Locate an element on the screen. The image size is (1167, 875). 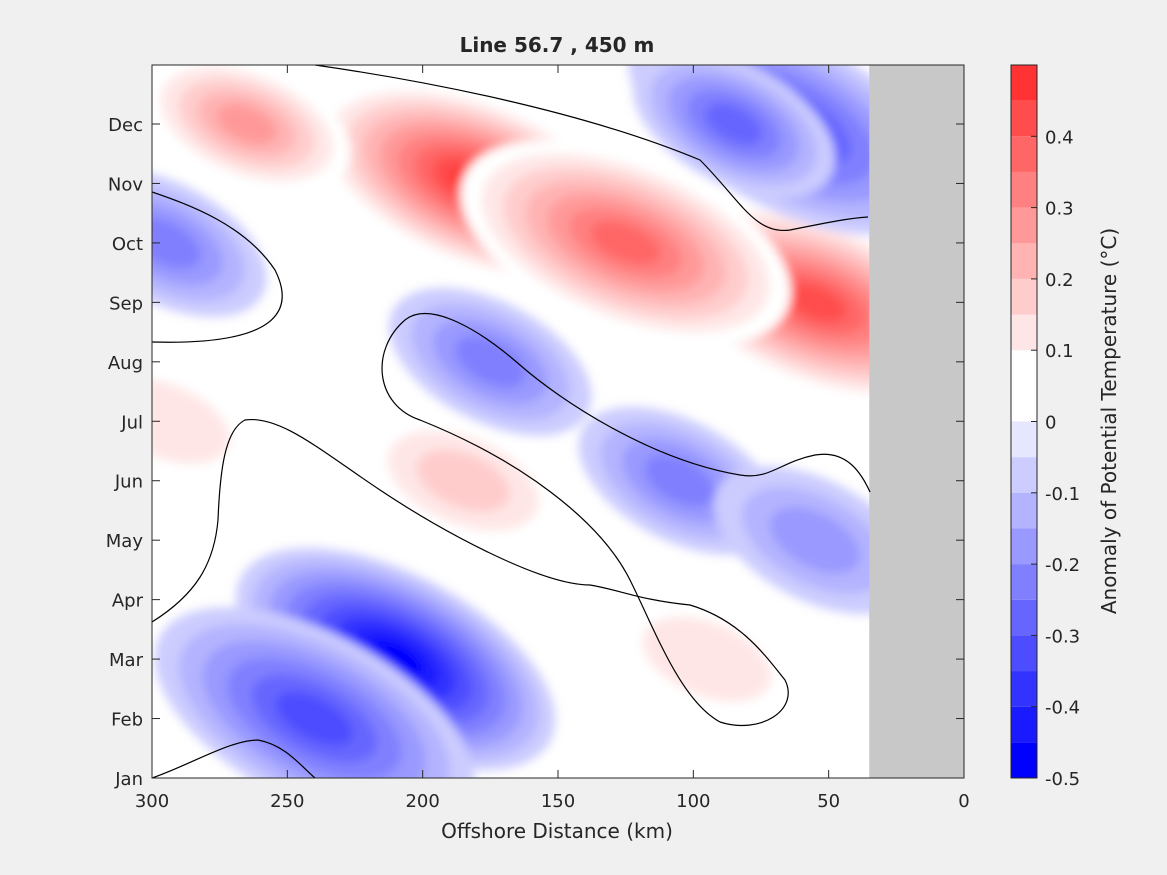
masked-coastal-region is located at coordinates (916, 421).